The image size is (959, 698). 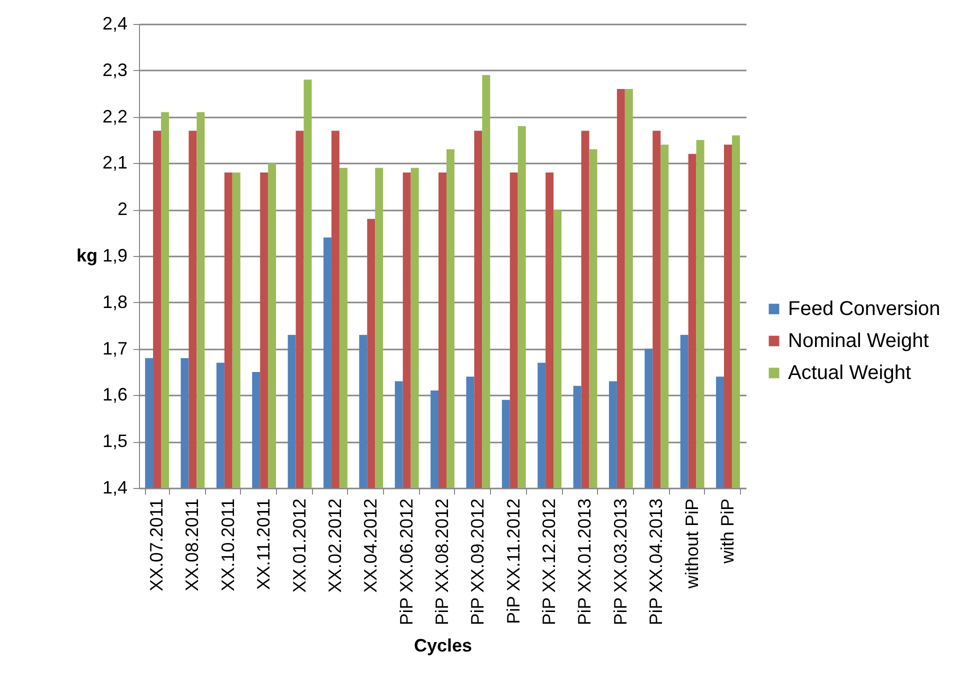 I want to click on y-tick-label: 1,4, so click(x=115, y=488).